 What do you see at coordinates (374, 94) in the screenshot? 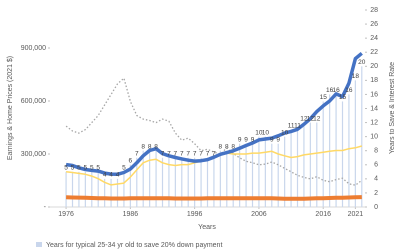
I see `y2-tick-label: 16` at bounding box center [374, 94].